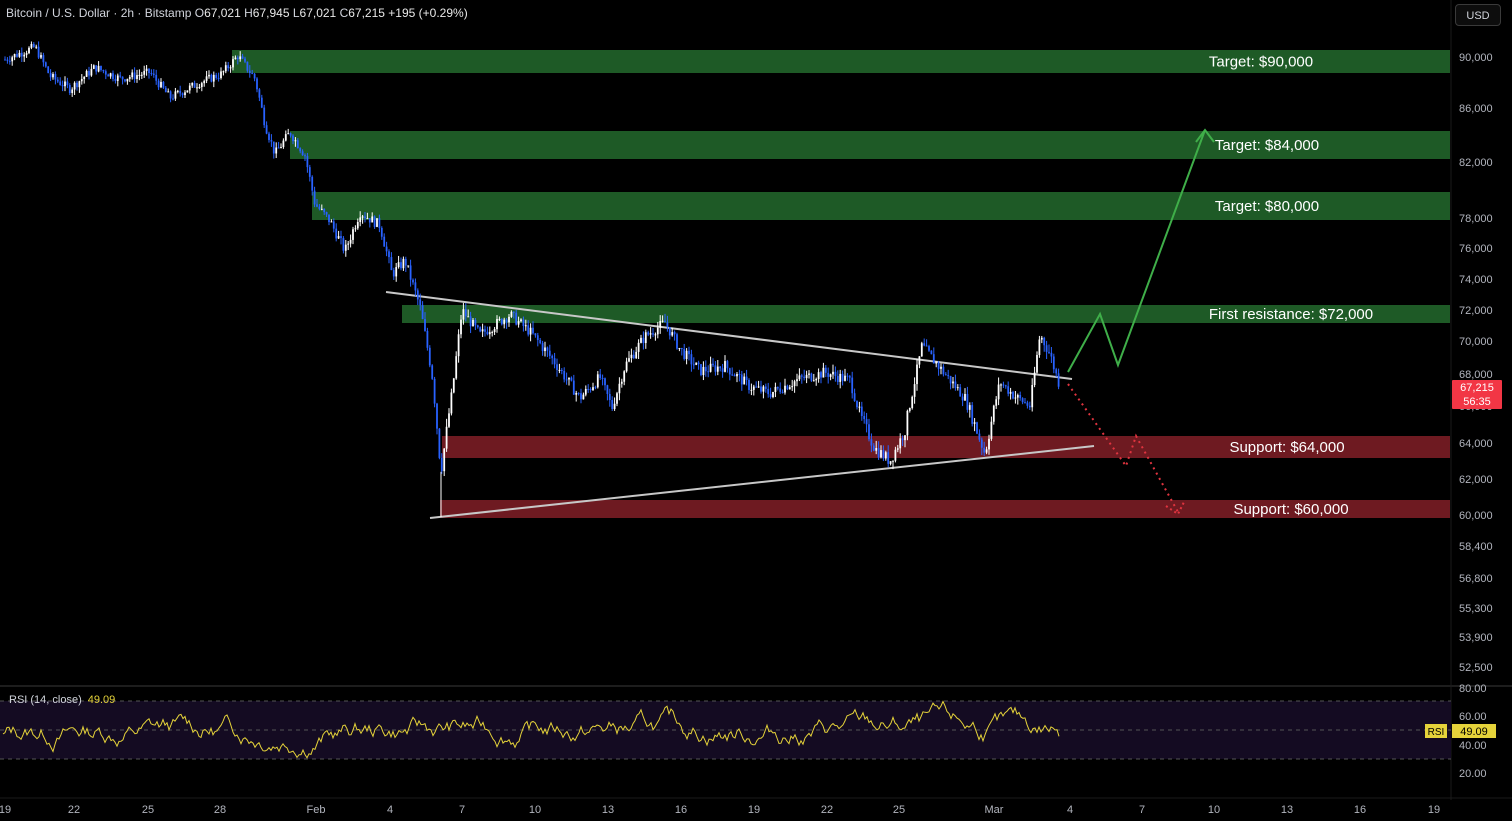 This screenshot has height=821, width=1512. What do you see at coordinates (1476, 609) in the screenshot?
I see `price-tick: 55,300` at bounding box center [1476, 609].